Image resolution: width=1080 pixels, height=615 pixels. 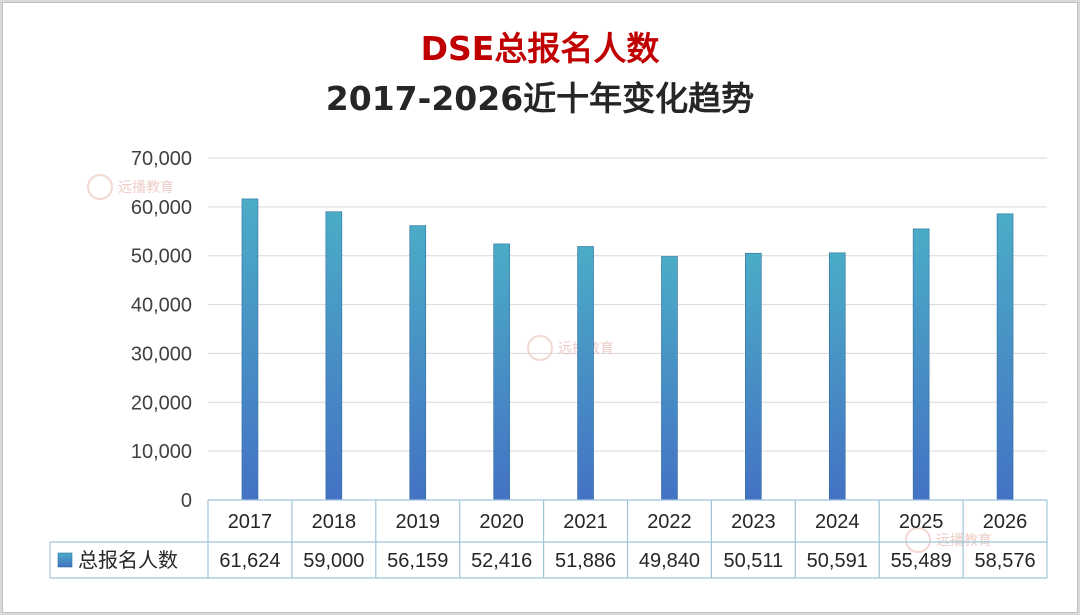 I want to click on y-tick-label: 10,000, so click(x=161, y=452).